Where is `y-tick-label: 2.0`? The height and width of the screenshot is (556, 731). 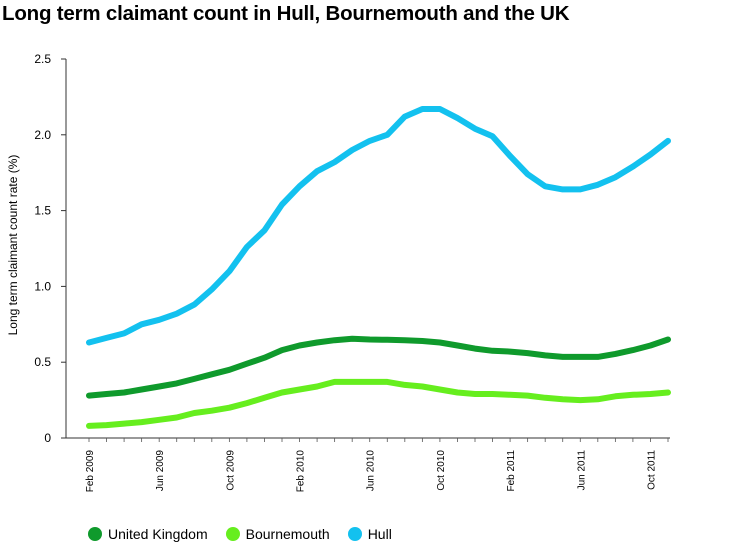 y-tick-label: 2.0 is located at coordinates (42, 135).